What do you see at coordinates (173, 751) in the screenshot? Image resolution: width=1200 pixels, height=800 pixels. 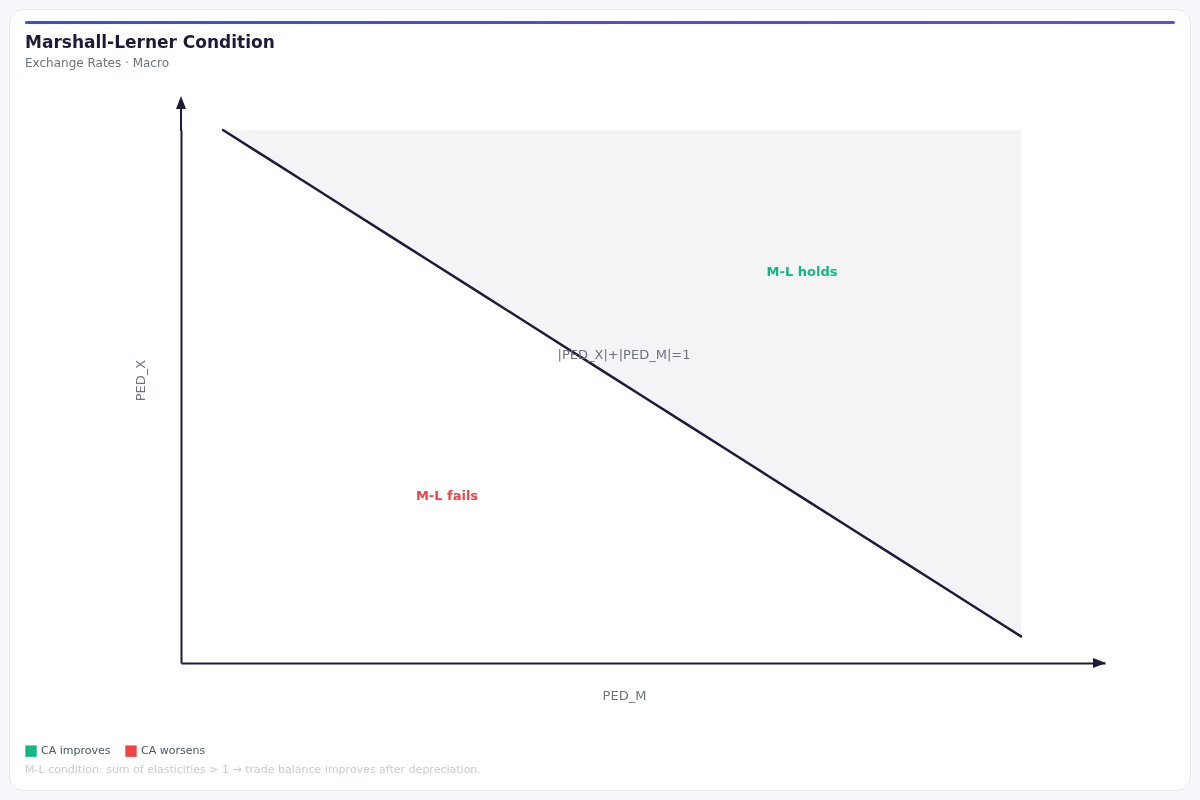 I see `legend-label: CA worsens` at bounding box center [173, 751].